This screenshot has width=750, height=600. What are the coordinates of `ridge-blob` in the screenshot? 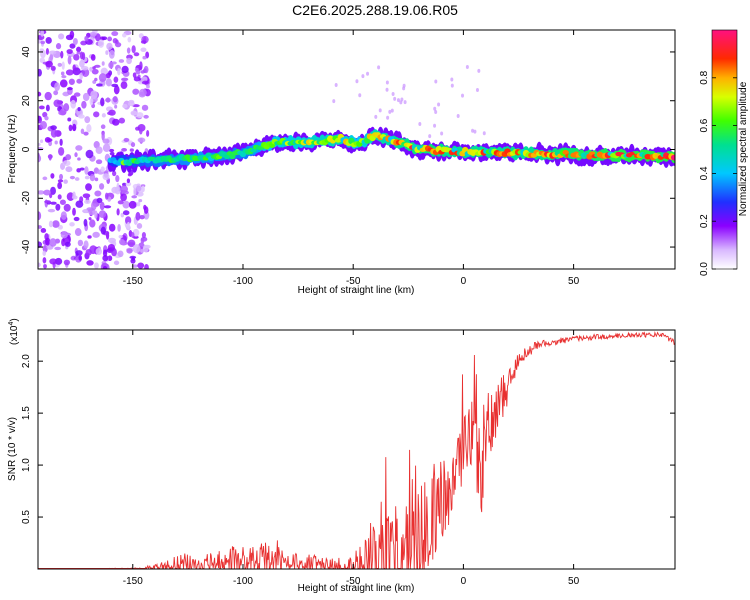 It's located at (672, 157).